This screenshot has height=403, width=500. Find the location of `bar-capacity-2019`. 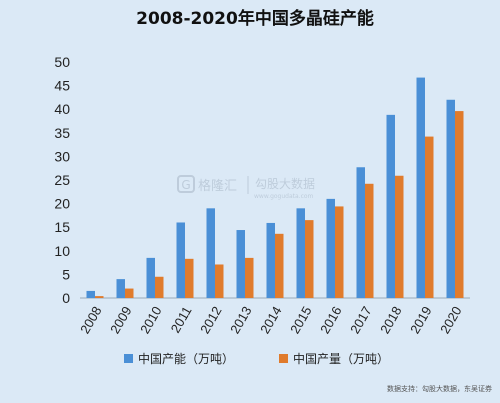

bar-capacity-2019 is located at coordinates (420, 187).